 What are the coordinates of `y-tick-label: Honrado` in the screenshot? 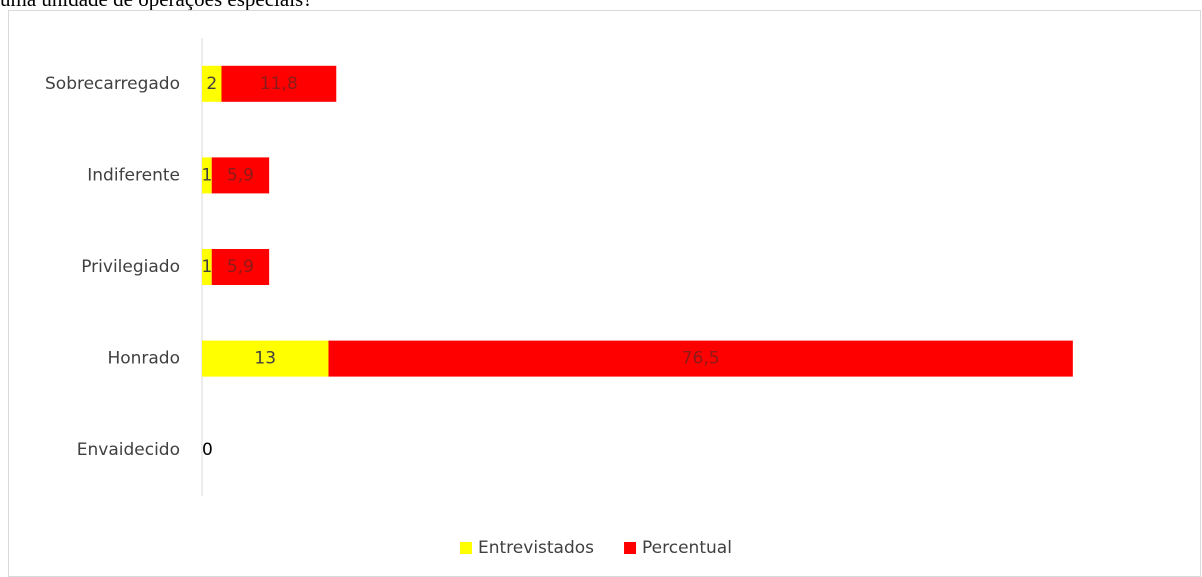 It's located at (143, 359).